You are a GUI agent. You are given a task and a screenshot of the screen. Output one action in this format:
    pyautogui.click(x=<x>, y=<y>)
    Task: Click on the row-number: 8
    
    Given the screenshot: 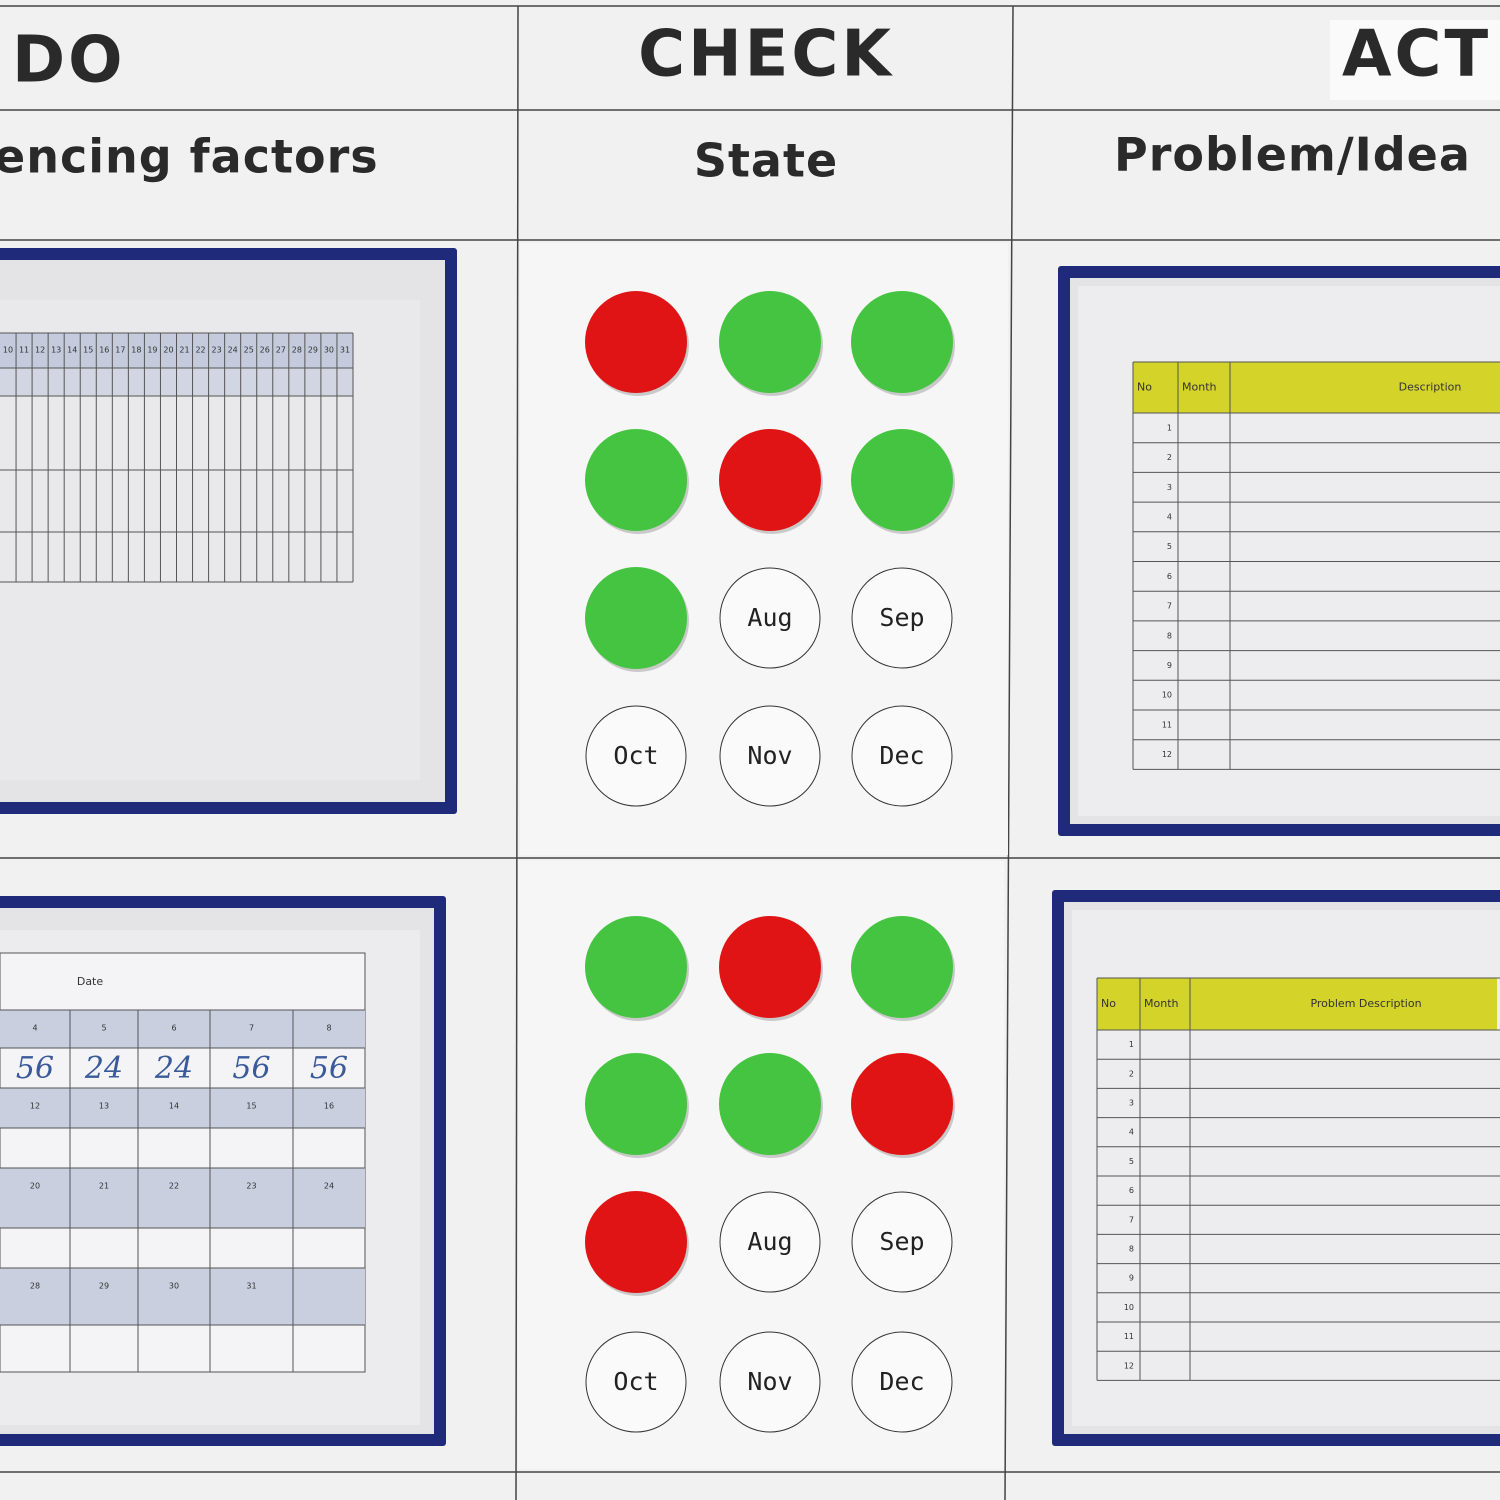 What is the action you would take?
    pyautogui.click(x=1169, y=635)
    